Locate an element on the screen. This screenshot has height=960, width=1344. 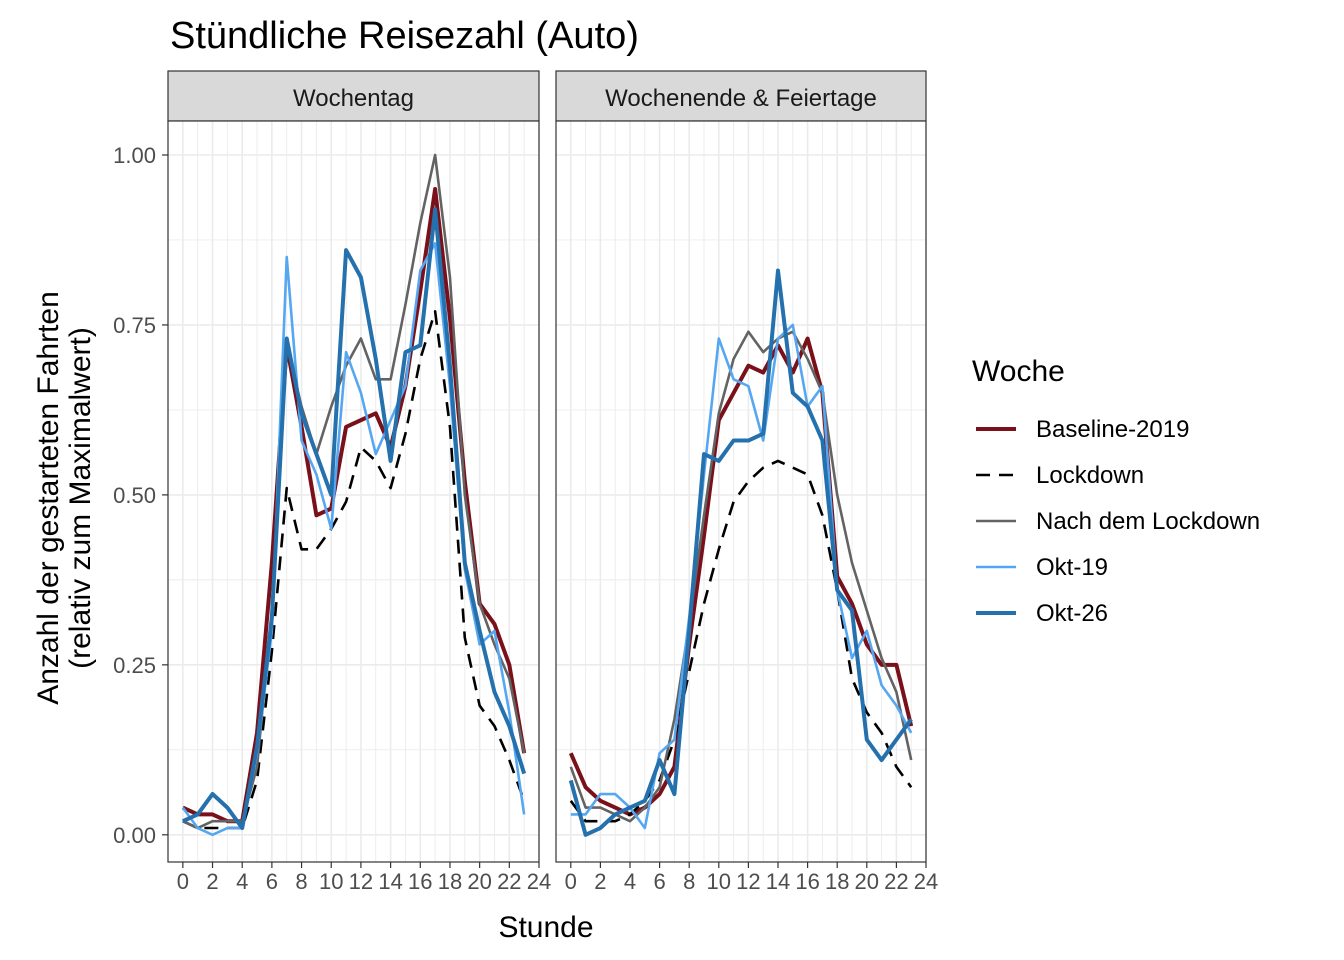
legend-item-okt-19: Okt-19 is located at coordinates (1042, 567).